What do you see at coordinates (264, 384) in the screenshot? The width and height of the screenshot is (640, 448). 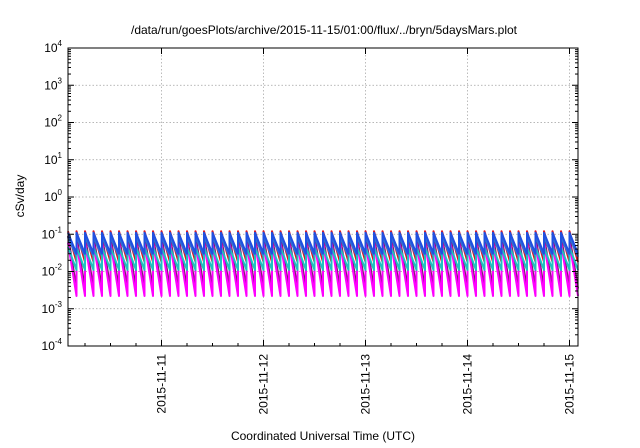 I see `x-tick-label: 2015-11-12` at bounding box center [264, 384].